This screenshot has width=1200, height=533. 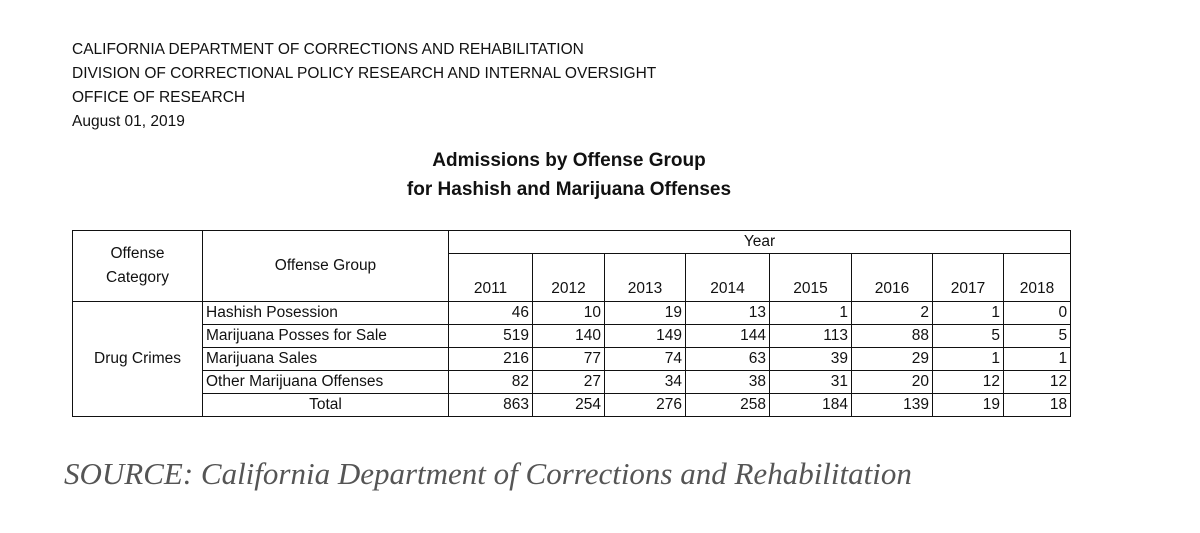 I want to click on value-cell-2018: 1, so click(x=1037, y=359).